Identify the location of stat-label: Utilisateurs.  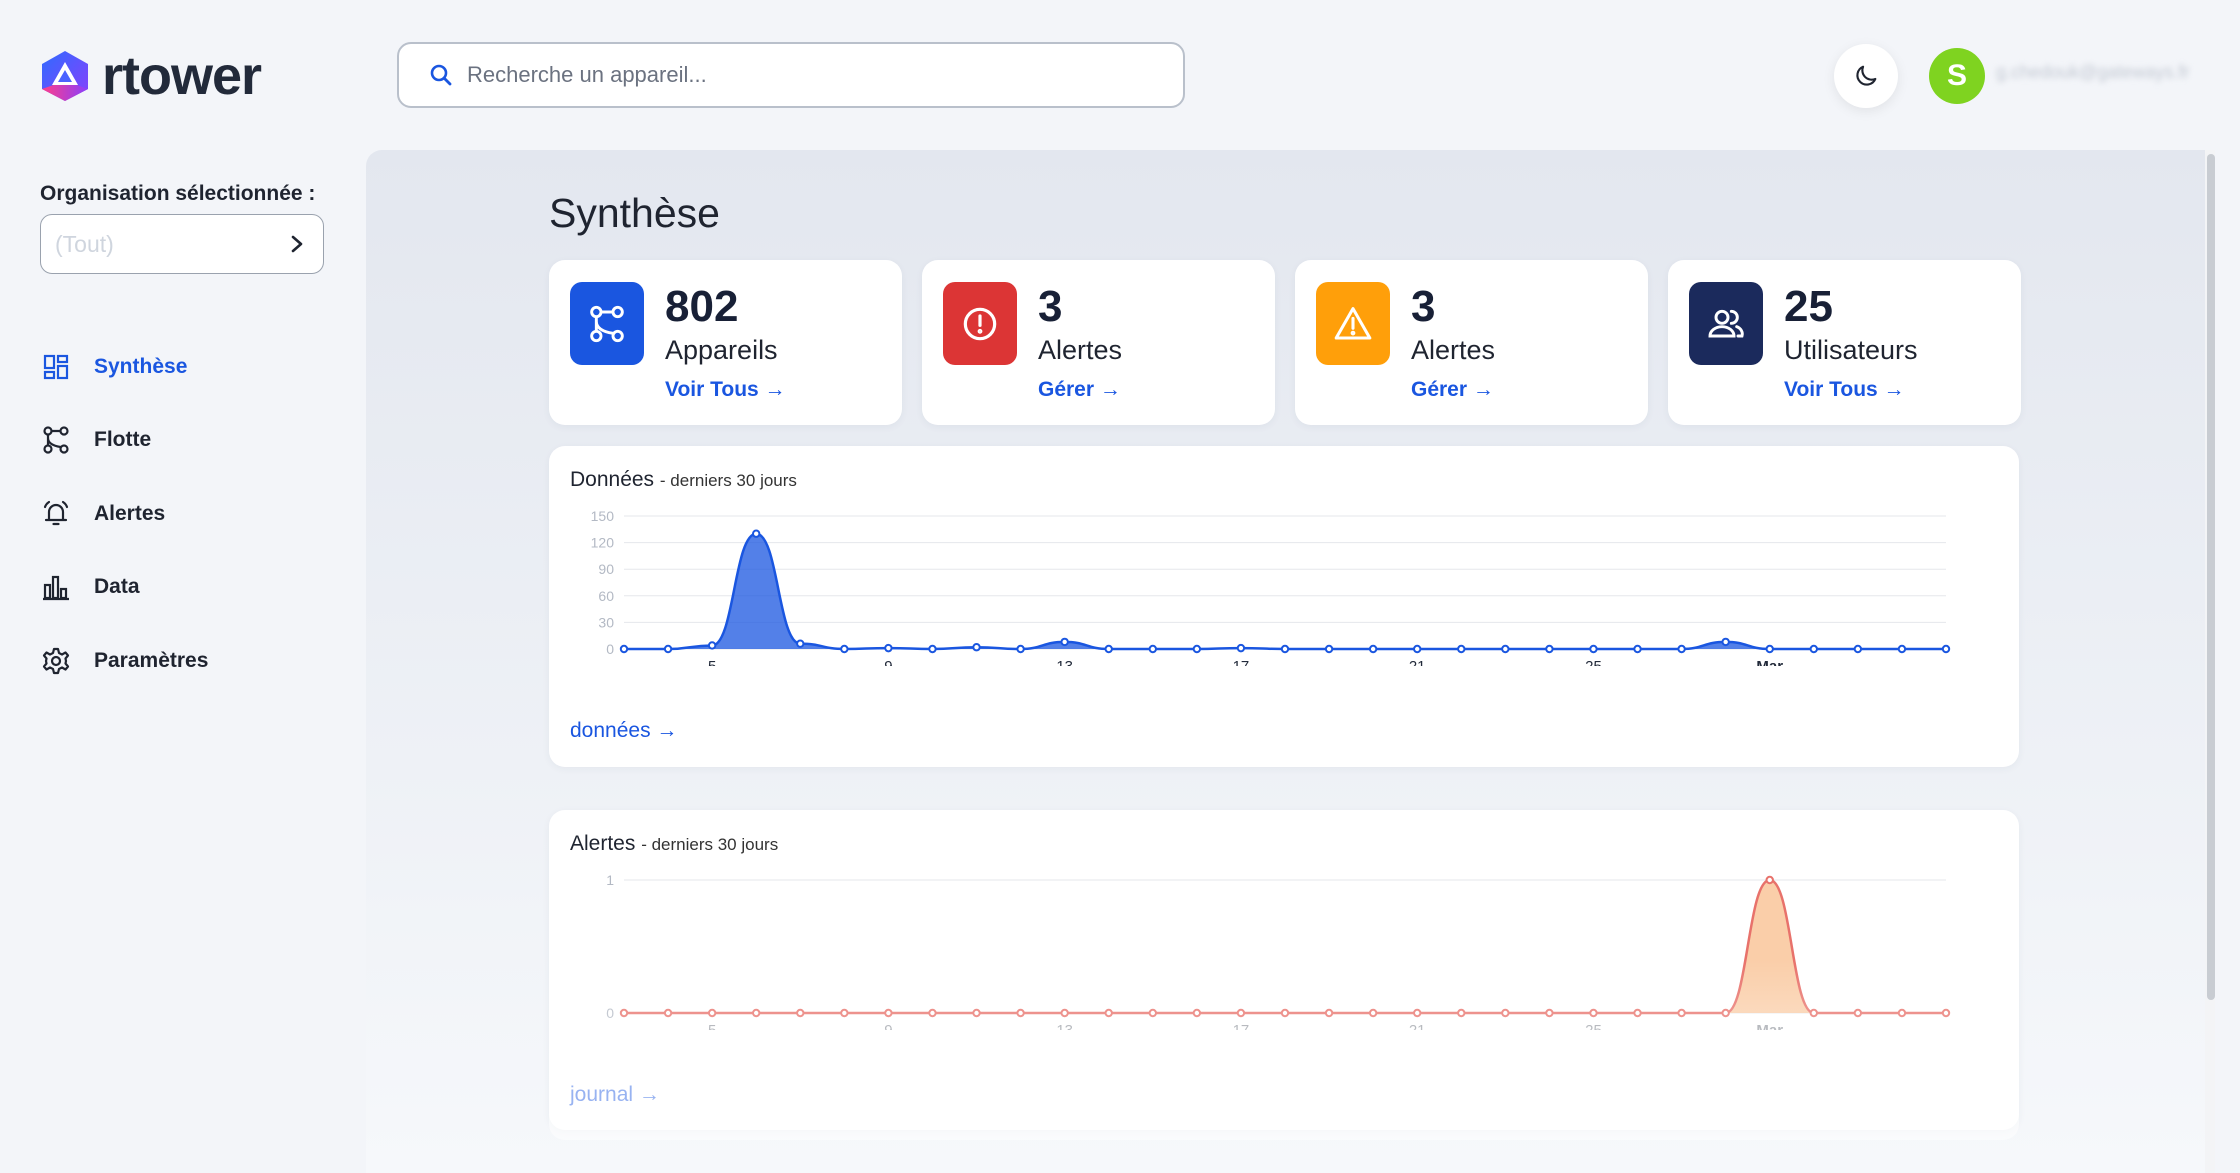
(1851, 350).